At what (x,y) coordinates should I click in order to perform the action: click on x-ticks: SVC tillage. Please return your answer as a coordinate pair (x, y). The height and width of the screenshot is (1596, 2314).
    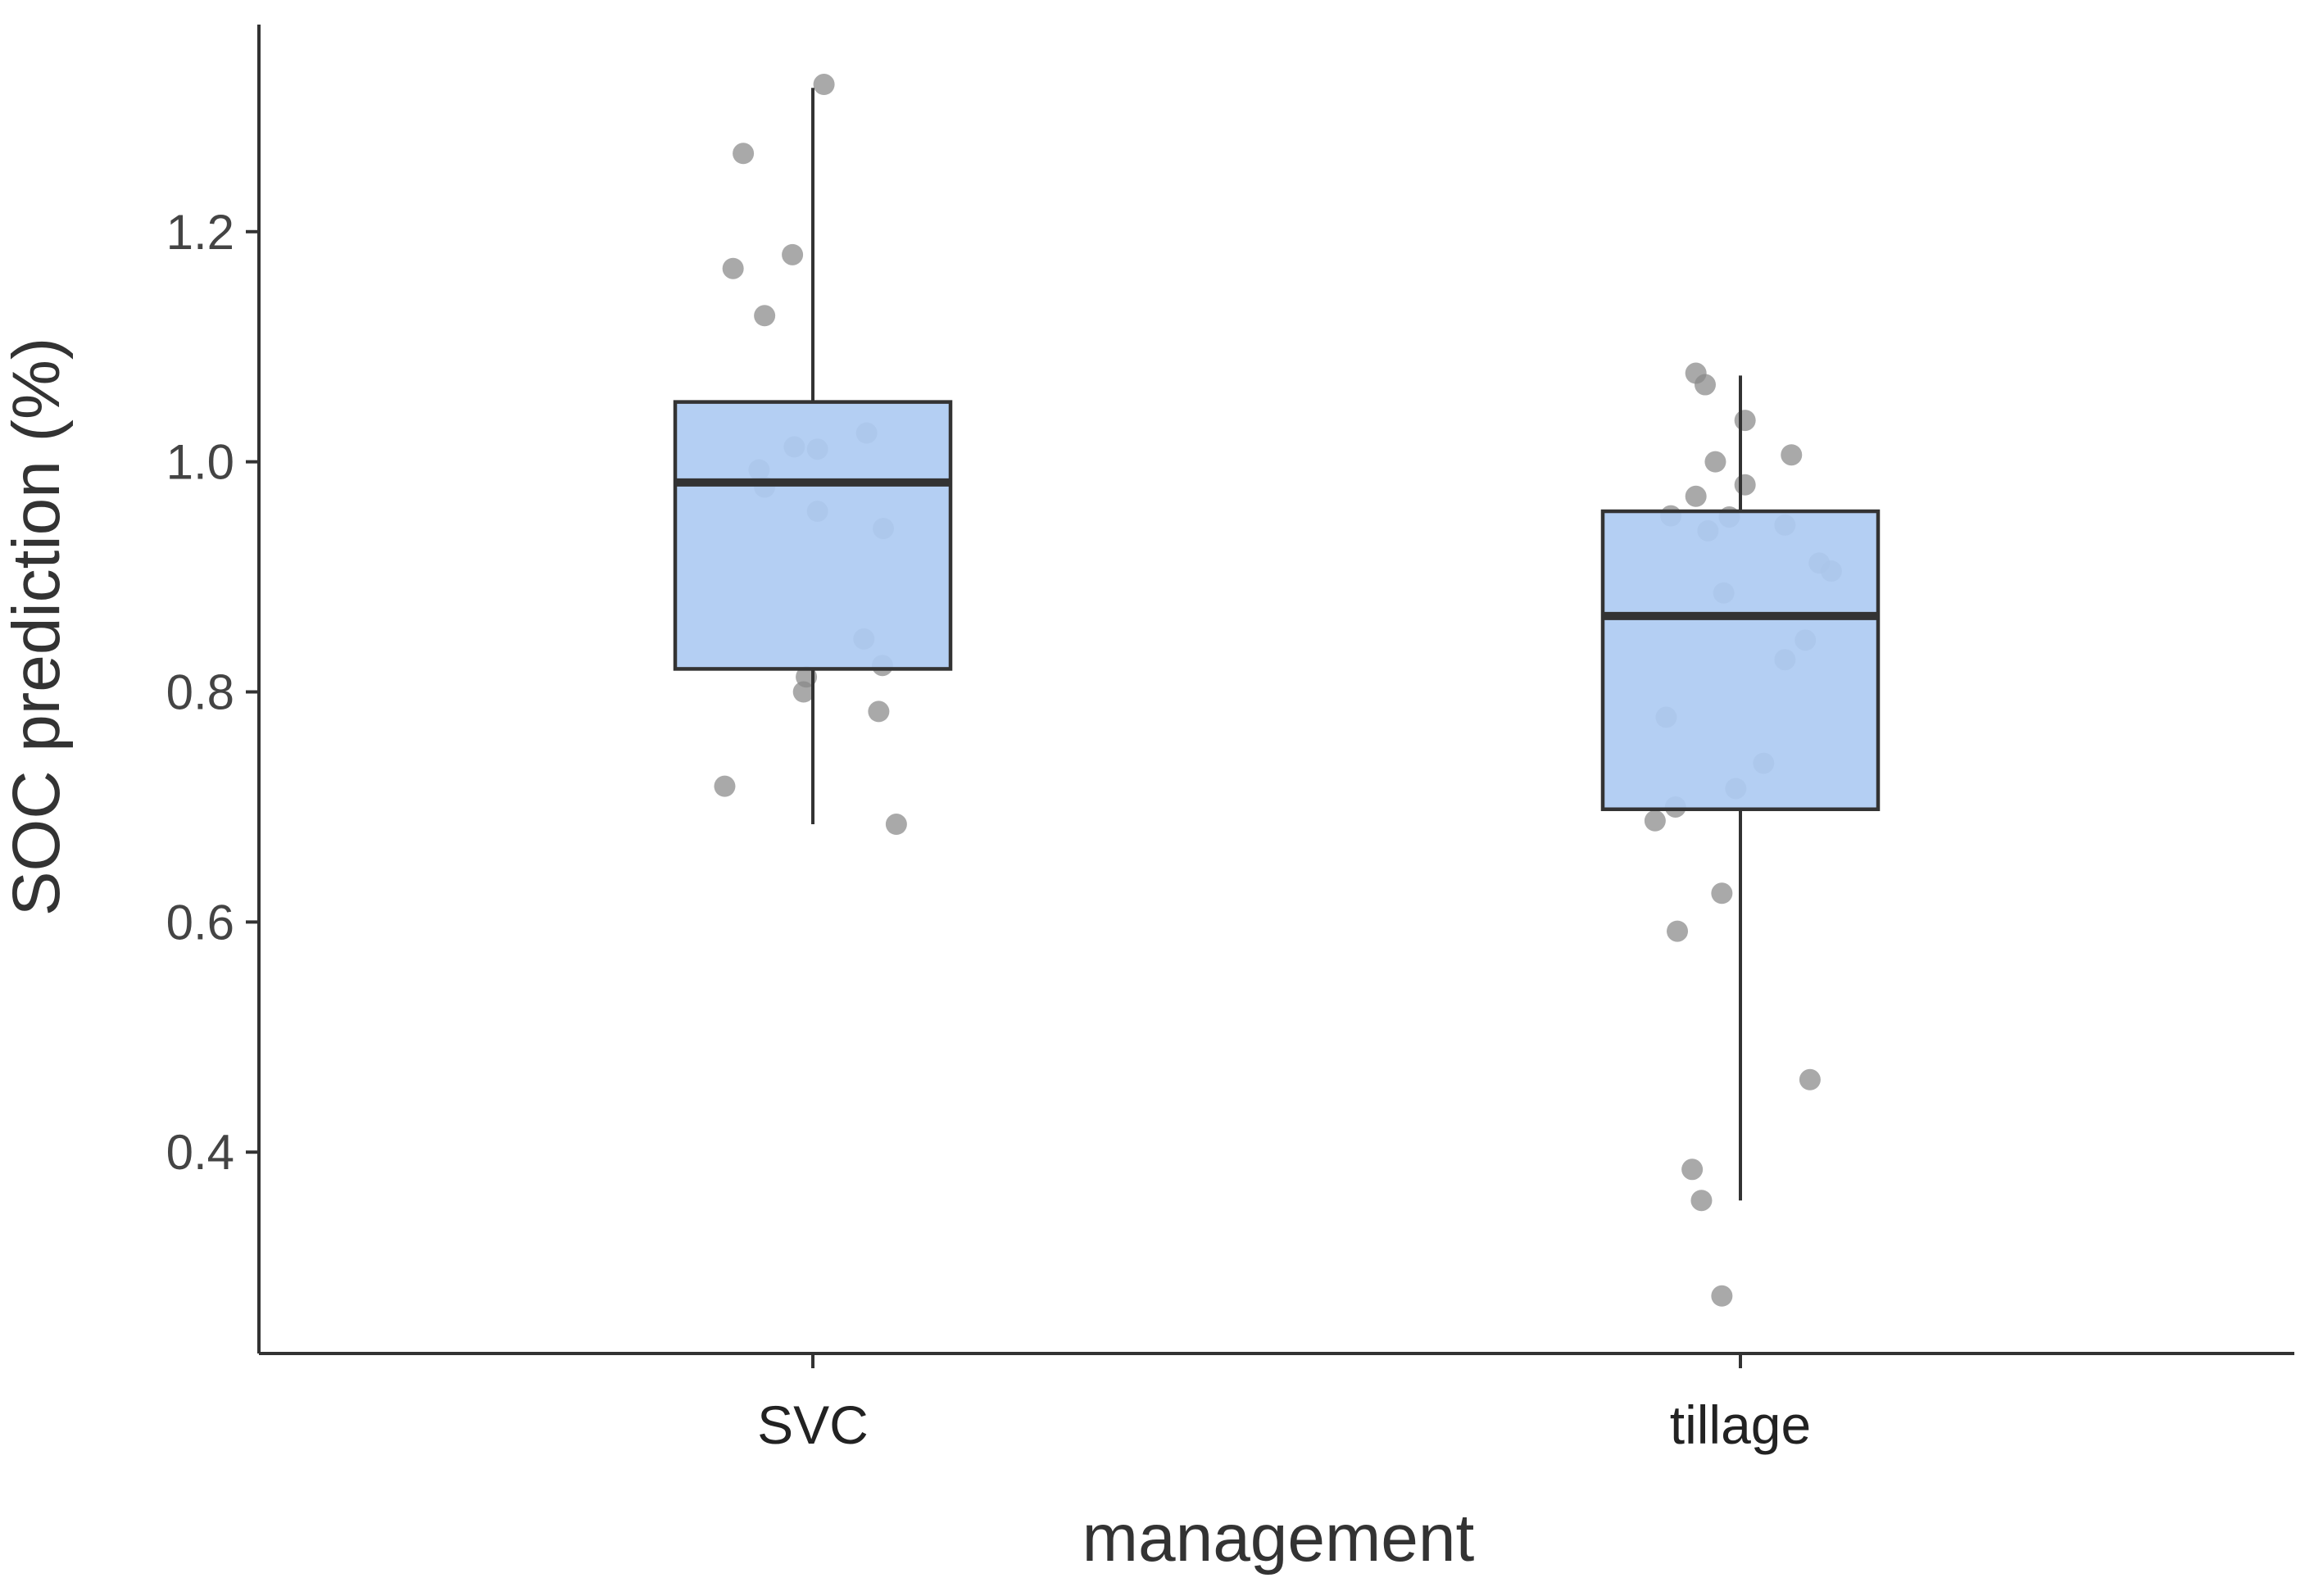
    Looking at the image, I should click on (1284, 1404).